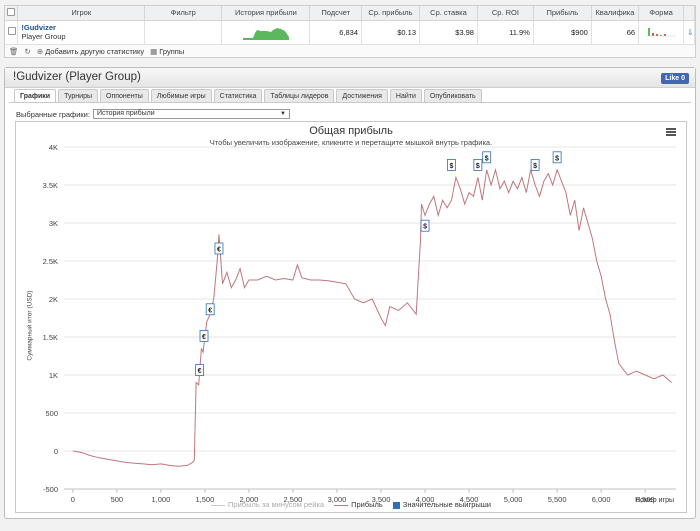 This screenshot has width=700, height=531. What do you see at coordinates (167, 51) in the screenshot?
I see `groups-button: ▦ Группы` at bounding box center [167, 51].